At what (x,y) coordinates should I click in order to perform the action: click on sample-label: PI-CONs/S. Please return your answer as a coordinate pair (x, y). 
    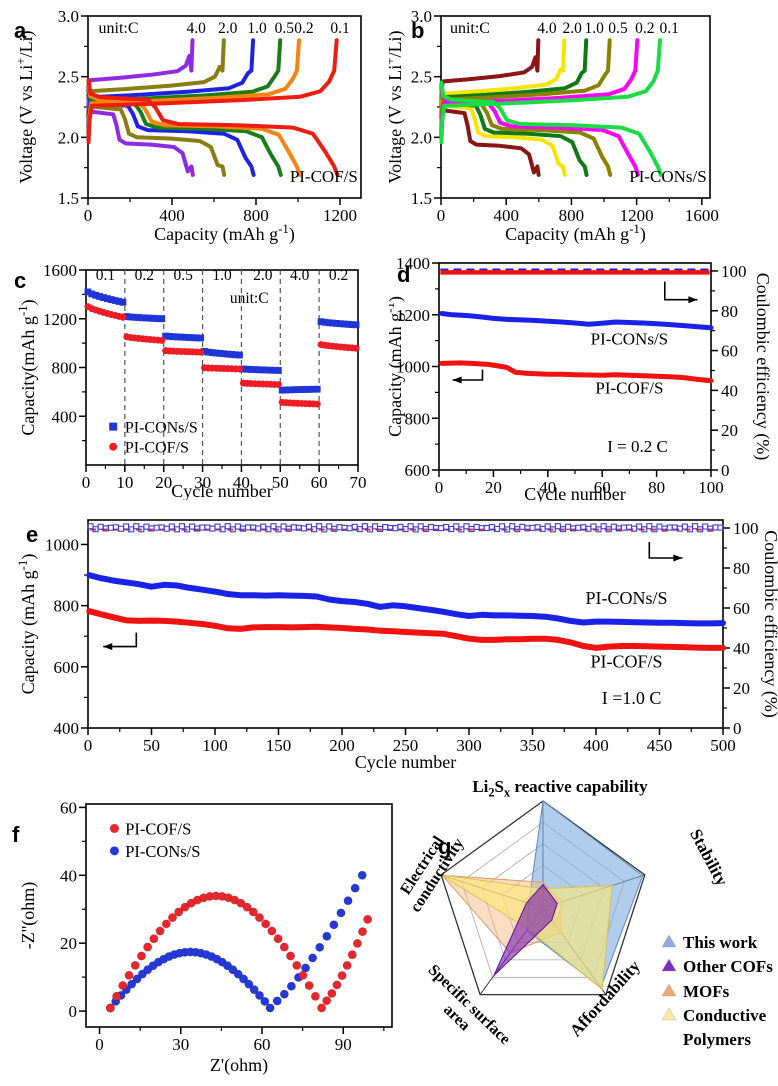
    Looking at the image, I should click on (667, 176).